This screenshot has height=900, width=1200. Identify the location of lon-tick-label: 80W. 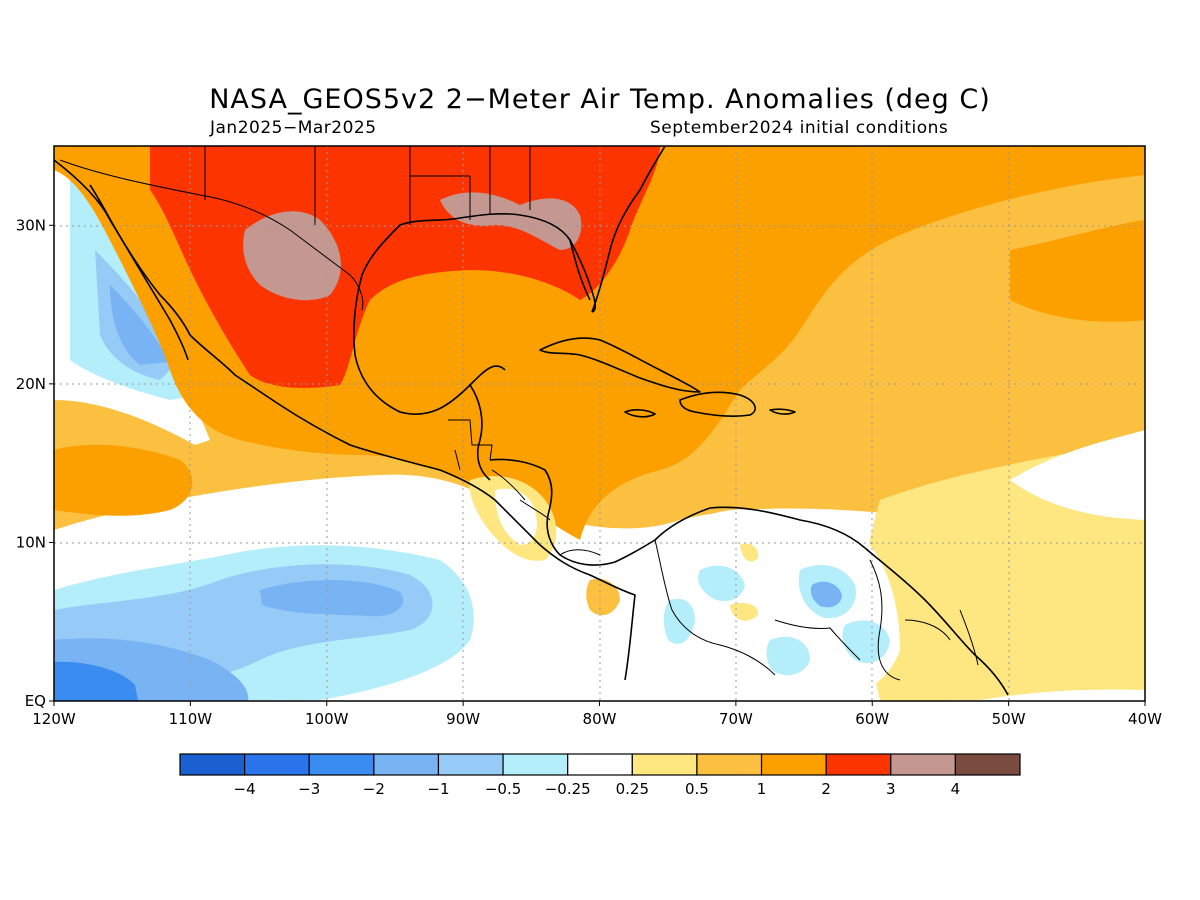
(600, 719).